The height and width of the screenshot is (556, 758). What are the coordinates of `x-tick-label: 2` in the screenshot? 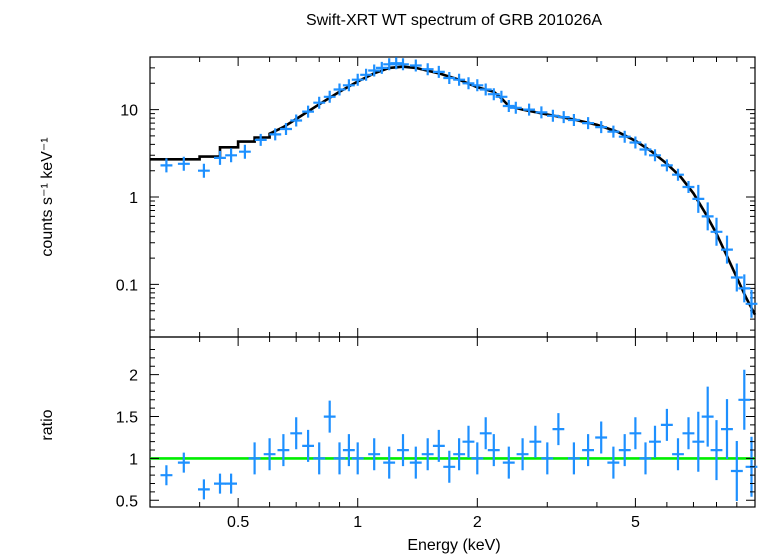 It's located at (477, 522).